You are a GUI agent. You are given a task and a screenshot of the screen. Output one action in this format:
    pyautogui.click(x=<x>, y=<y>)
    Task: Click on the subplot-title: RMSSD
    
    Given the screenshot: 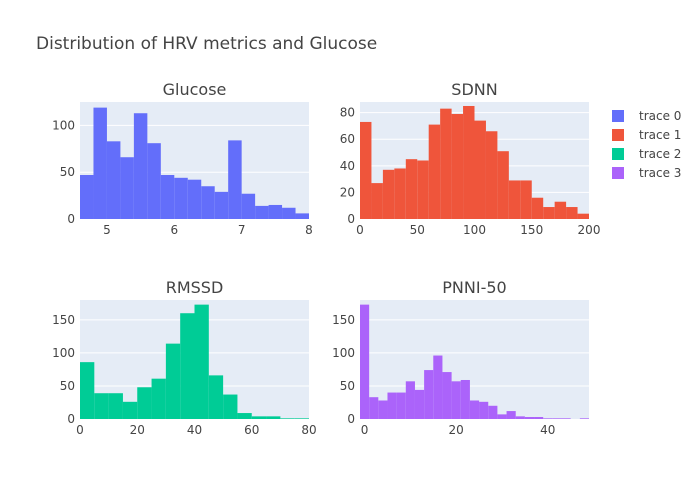 What is the action you would take?
    pyautogui.click(x=195, y=287)
    